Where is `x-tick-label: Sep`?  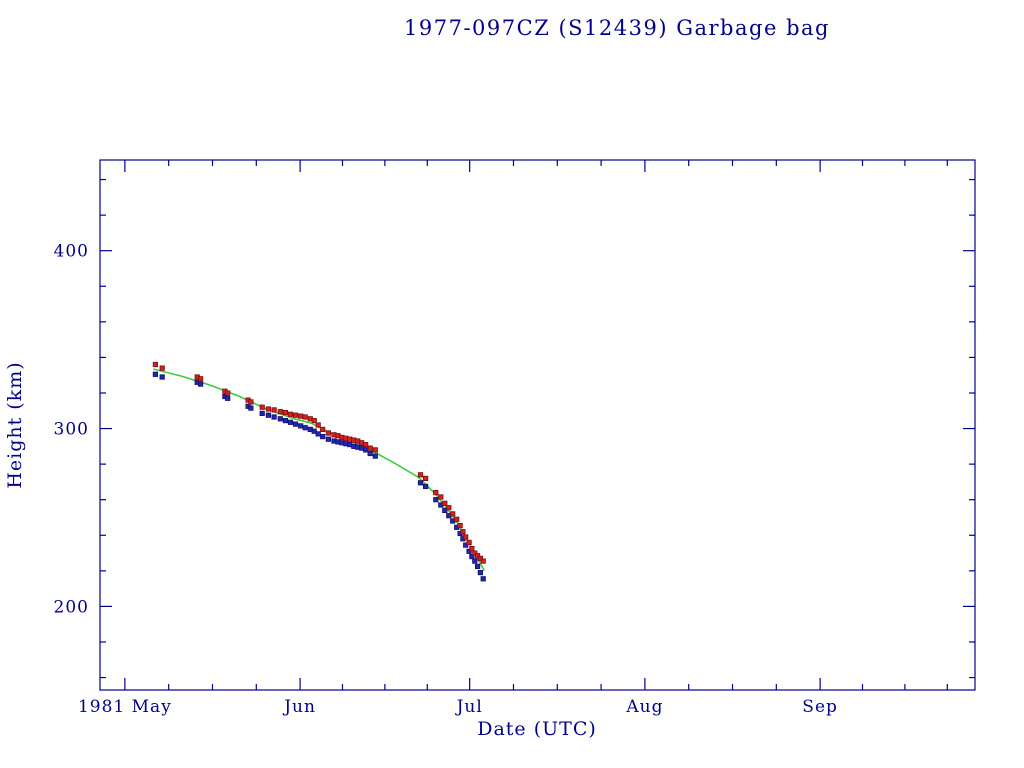
x-tick-label: Sep is located at coordinates (820, 707).